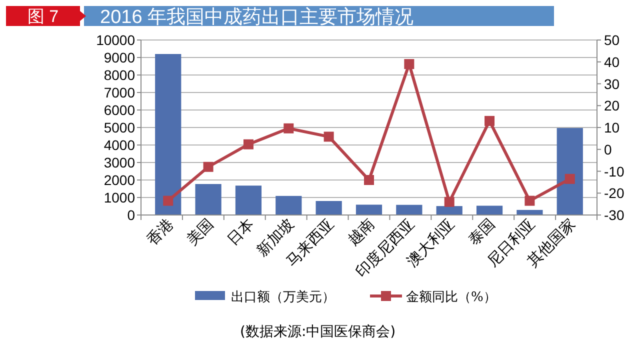 This screenshot has width=640, height=343. What do you see at coordinates (120, 110) in the screenshot?
I see `y-tick-label: 6000` at bounding box center [120, 110].